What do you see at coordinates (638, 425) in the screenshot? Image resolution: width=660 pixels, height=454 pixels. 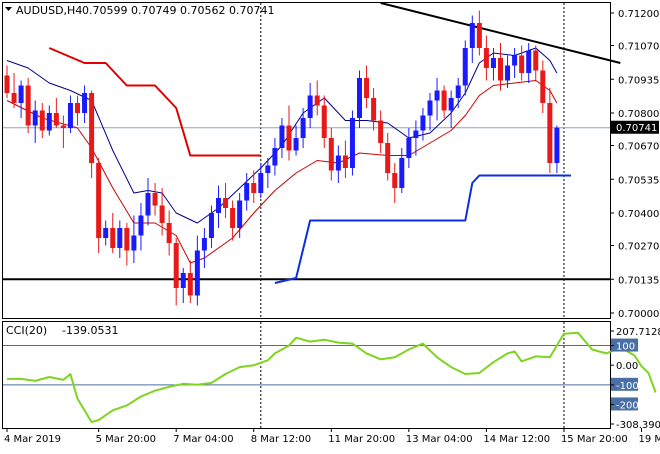 I see `cci-tick-label: -308.3903` at bounding box center [638, 425].